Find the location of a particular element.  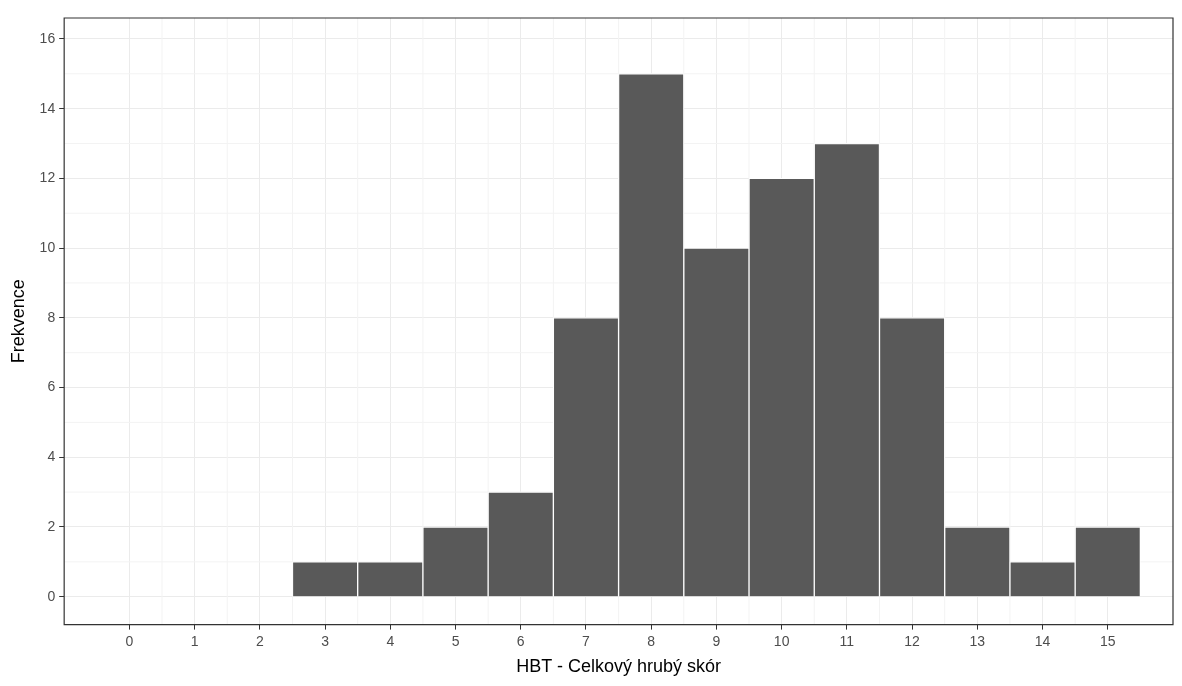

y-tick-label: 10 is located at coordinates (47, 246).